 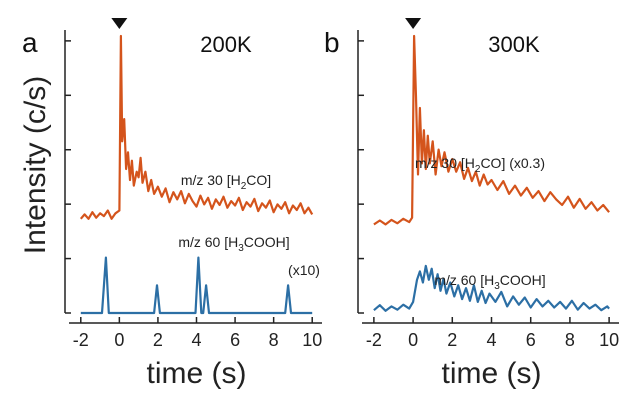 I want to click on y-axis-label: Intensity (c/s), so click(x=35, y=165).